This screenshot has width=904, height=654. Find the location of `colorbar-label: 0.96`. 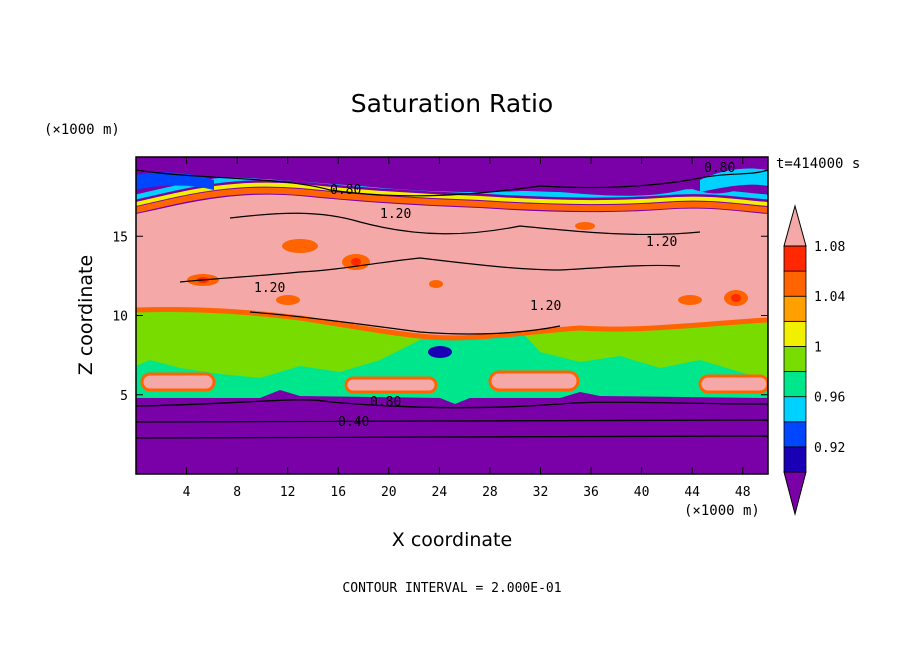

colorbar-label: 0.96 is located at coordinates (829, 398).